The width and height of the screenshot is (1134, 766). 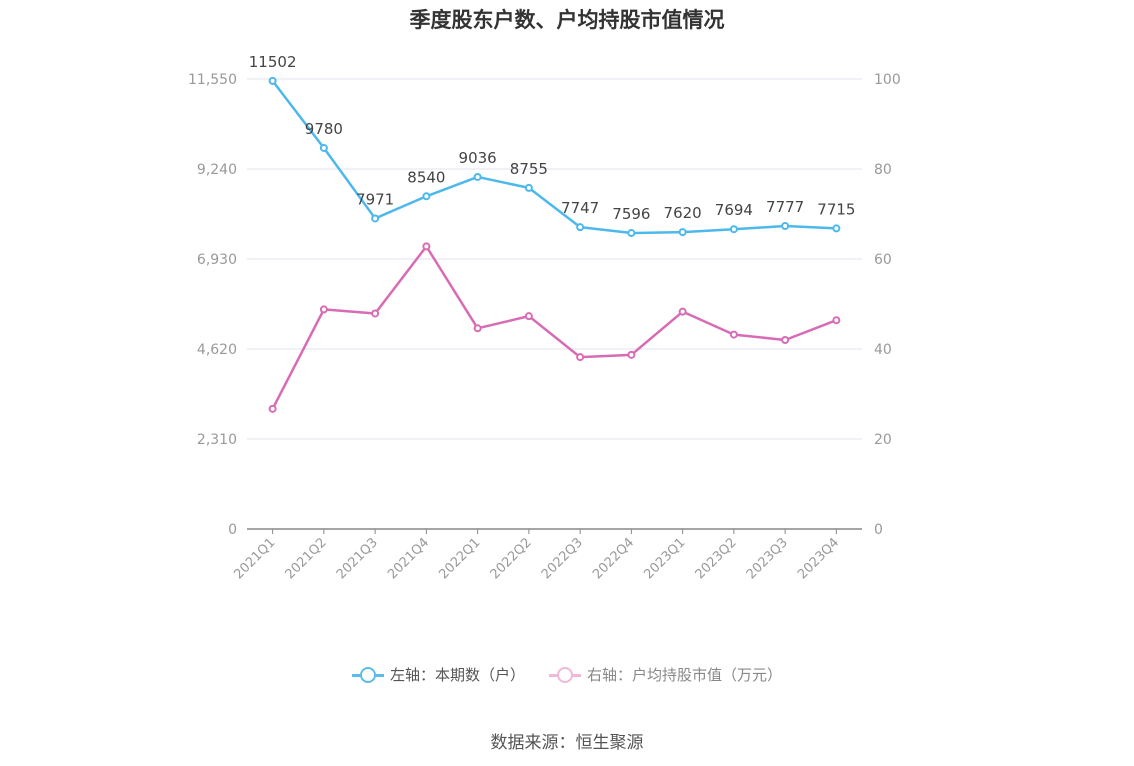 What do you see at coordinates (887, 80) in the screenshot?
I see `right-axis-tick-label: 100` at bounding box center [887, 80].